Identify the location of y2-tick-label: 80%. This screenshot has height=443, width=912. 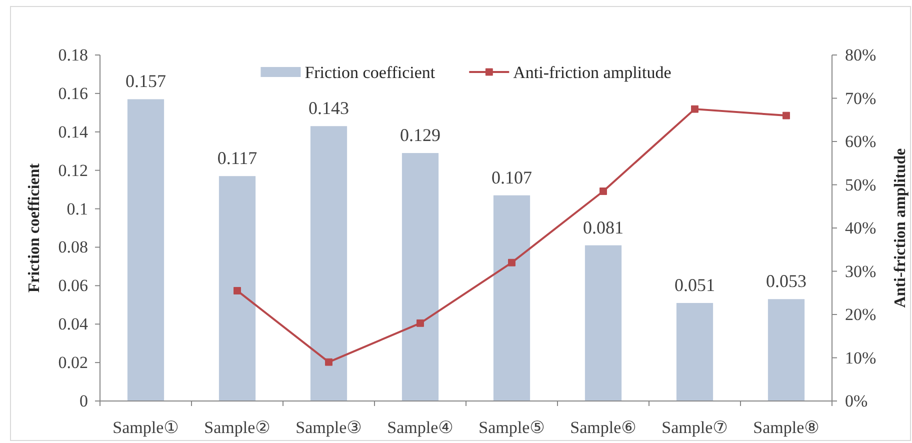
(860, 55).